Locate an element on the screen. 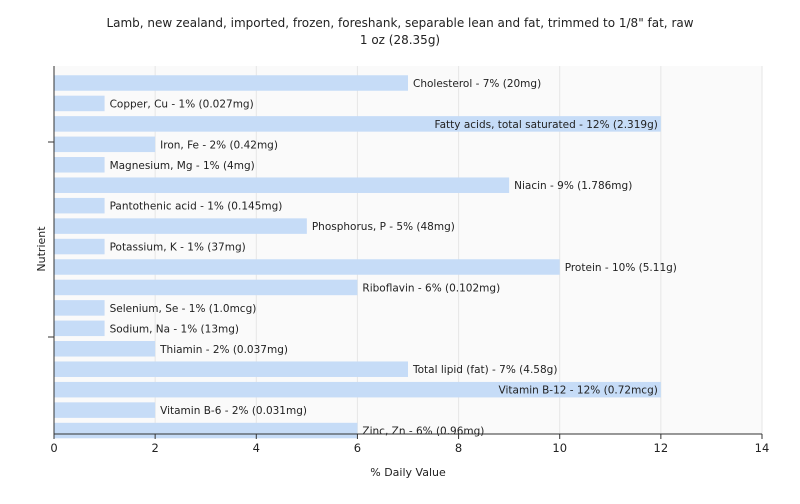 This screenshot has width=800, height=504. y-axis-label: Nutrient is located at coordinates (41, 249).